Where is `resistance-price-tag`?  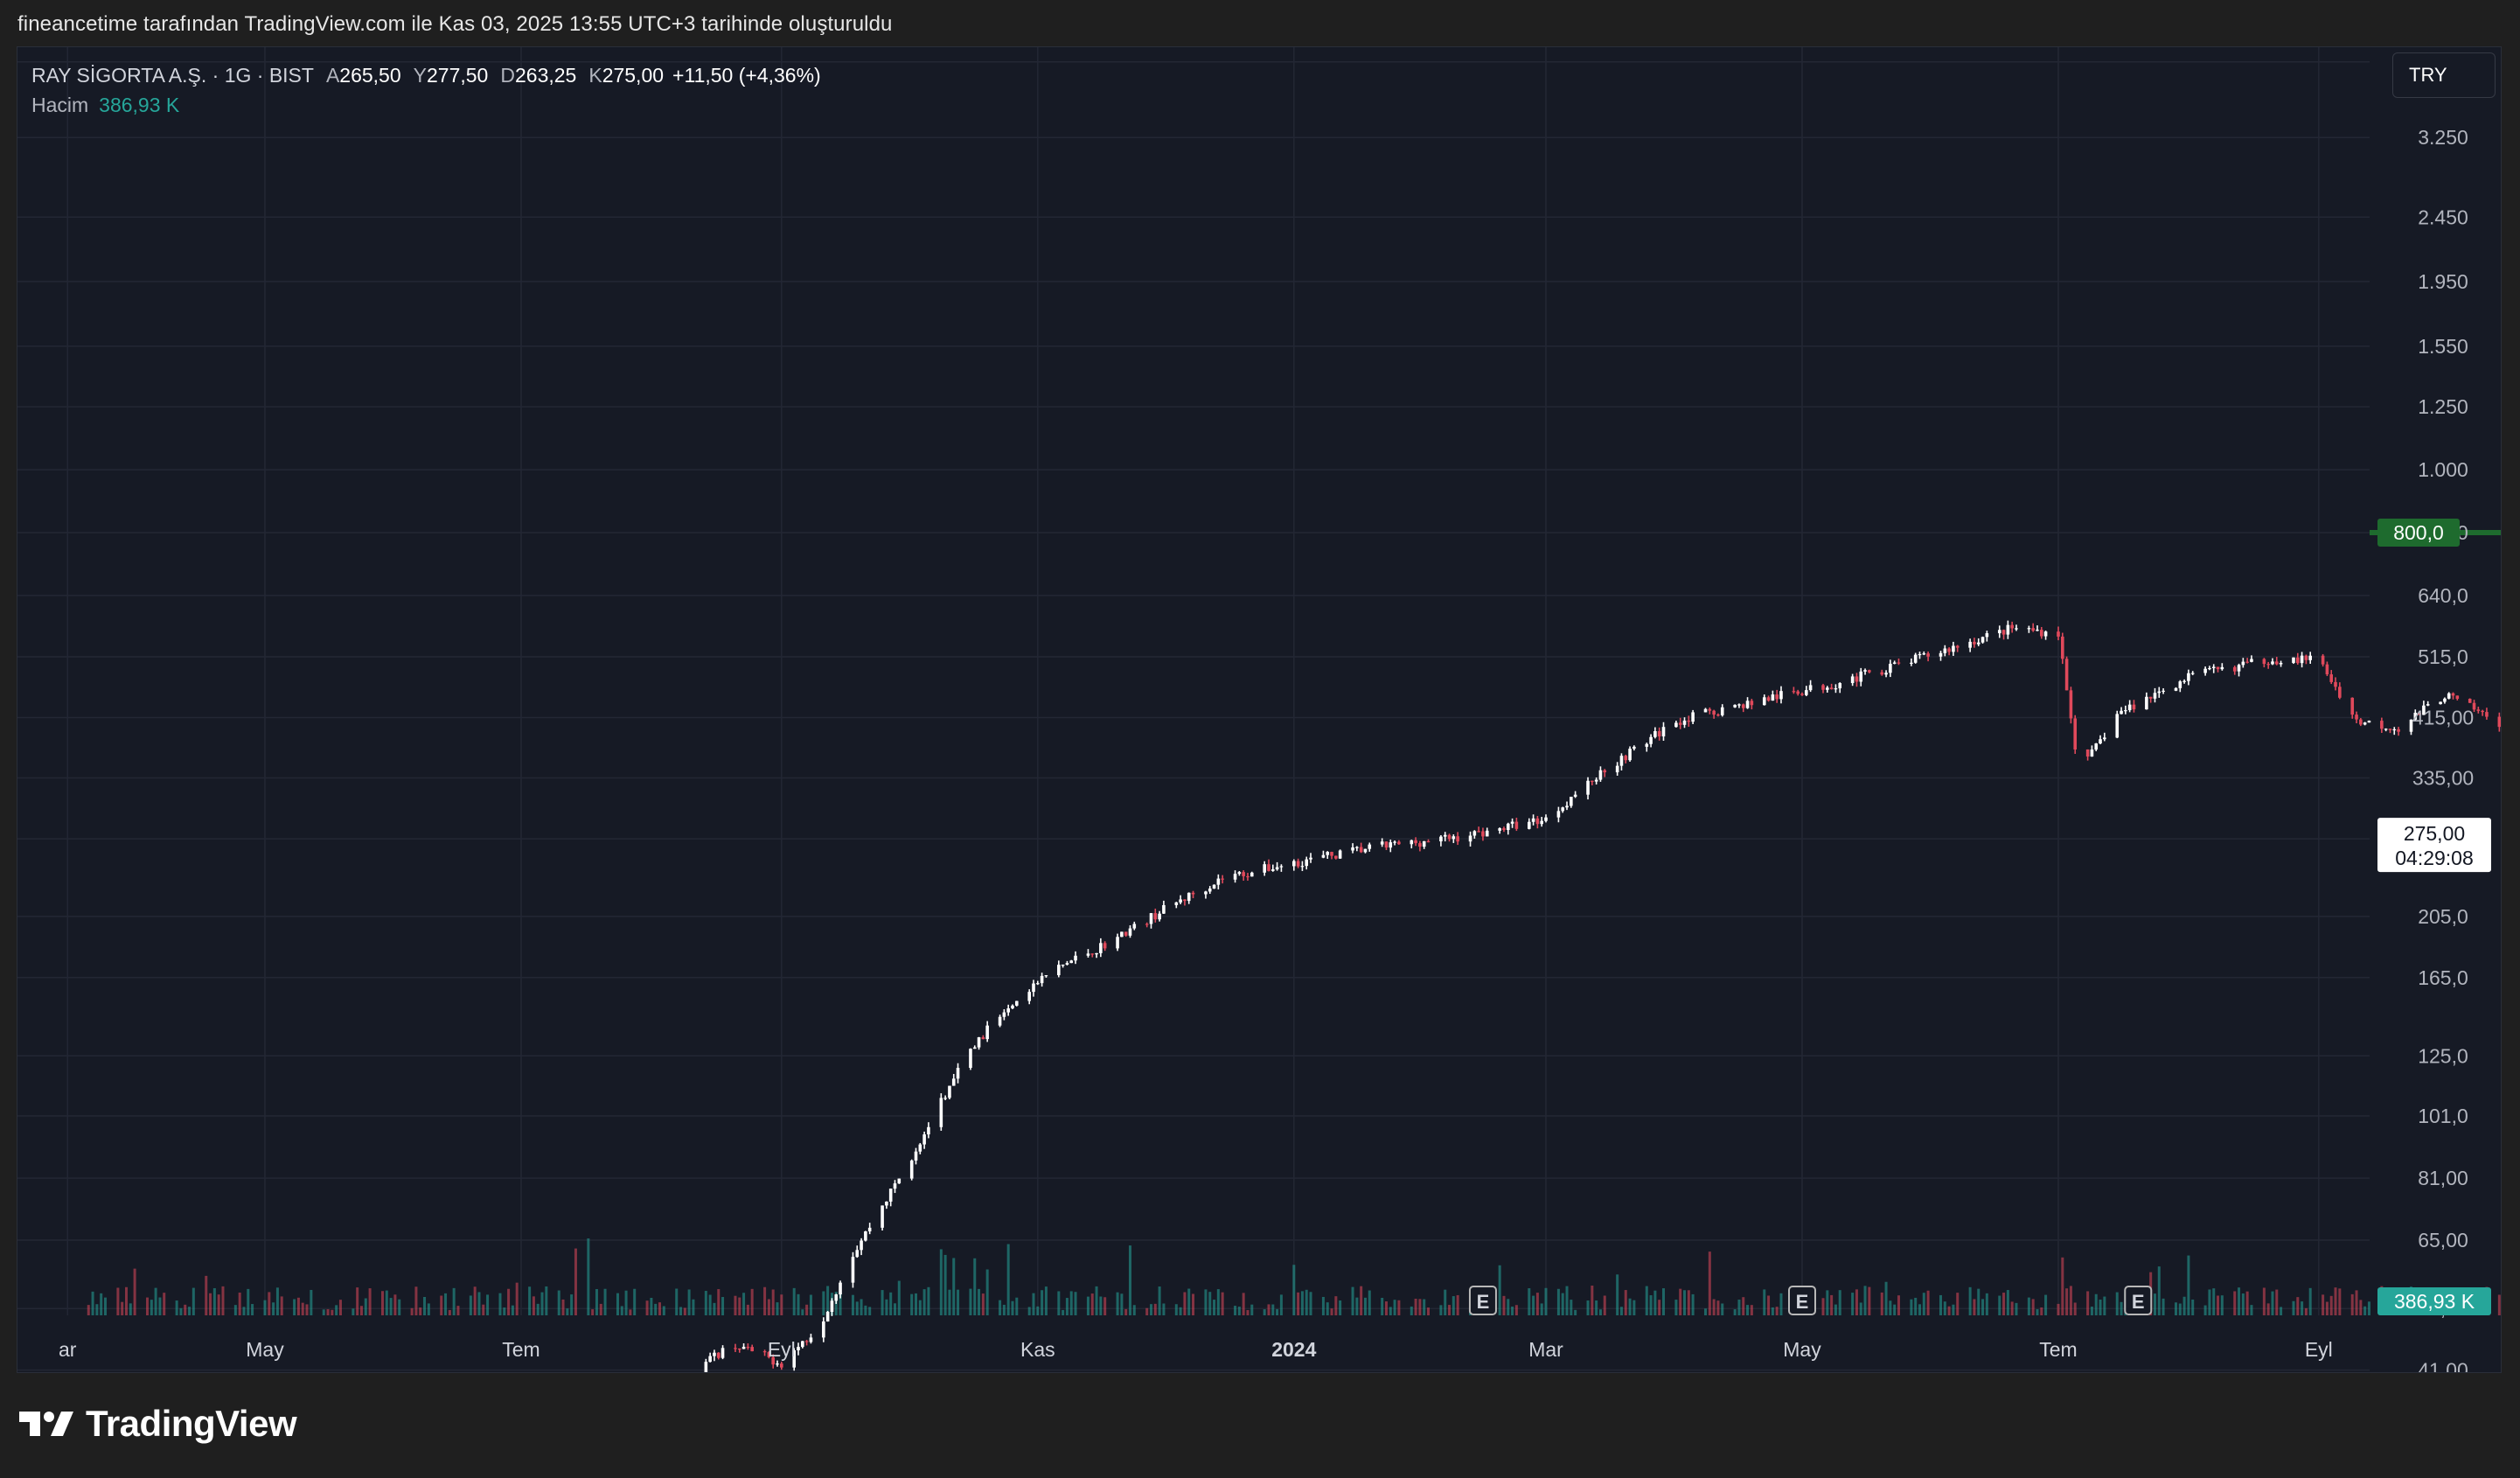
resistance-price-tag is located at coordinates (2418, 533).